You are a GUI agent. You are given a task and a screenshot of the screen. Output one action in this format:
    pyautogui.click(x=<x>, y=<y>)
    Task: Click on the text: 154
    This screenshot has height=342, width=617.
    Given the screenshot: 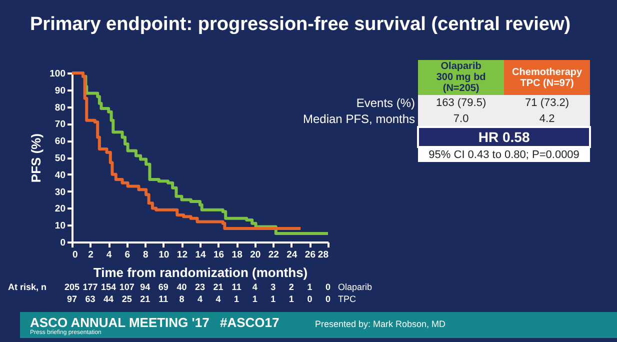 What is the action you would take?
    pyautogui.click(x=108, y=287)
    